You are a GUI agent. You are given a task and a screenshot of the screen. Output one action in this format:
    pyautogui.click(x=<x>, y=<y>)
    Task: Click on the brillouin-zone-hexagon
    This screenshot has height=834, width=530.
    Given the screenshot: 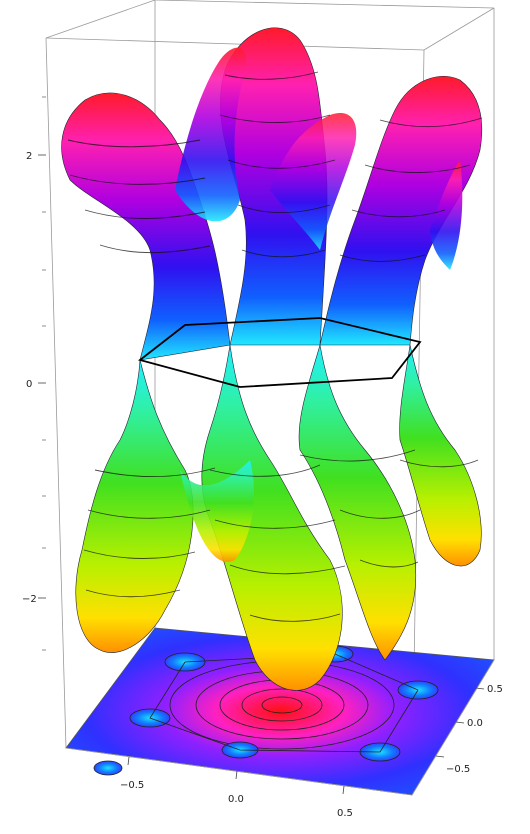 What is the action you would take?
    pyautogui.click(x=280, y=352)
    